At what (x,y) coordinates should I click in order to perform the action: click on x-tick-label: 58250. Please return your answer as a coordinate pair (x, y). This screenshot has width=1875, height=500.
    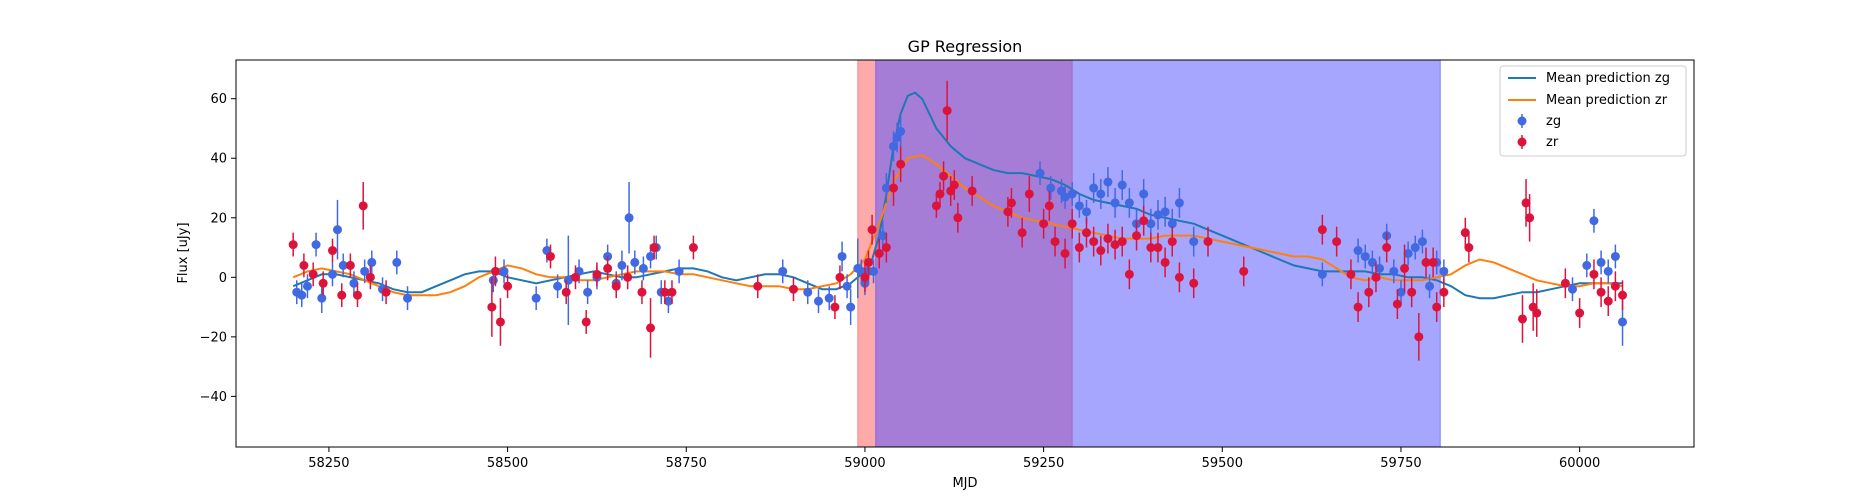
    Looking at the image, I should click on (328, 463).